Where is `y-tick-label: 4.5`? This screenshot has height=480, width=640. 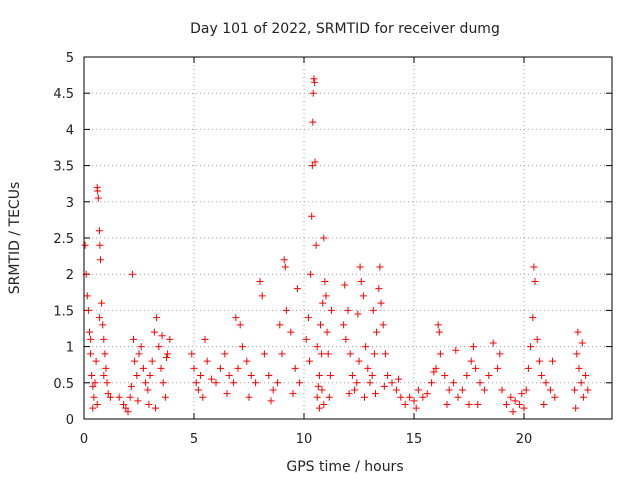 y-tick-label: 4.5 is located at coordinates (63, 94).